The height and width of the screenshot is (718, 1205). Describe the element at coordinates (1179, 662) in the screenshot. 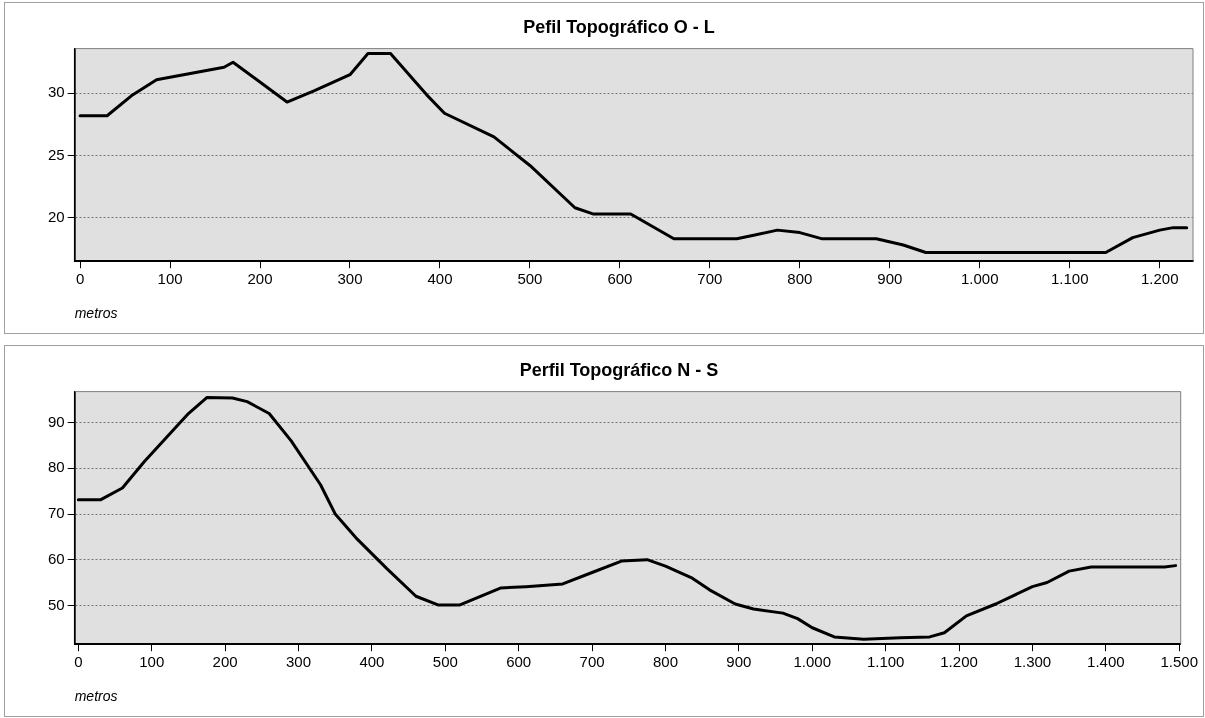

I see `x-tick-label: 1.500` at that location.